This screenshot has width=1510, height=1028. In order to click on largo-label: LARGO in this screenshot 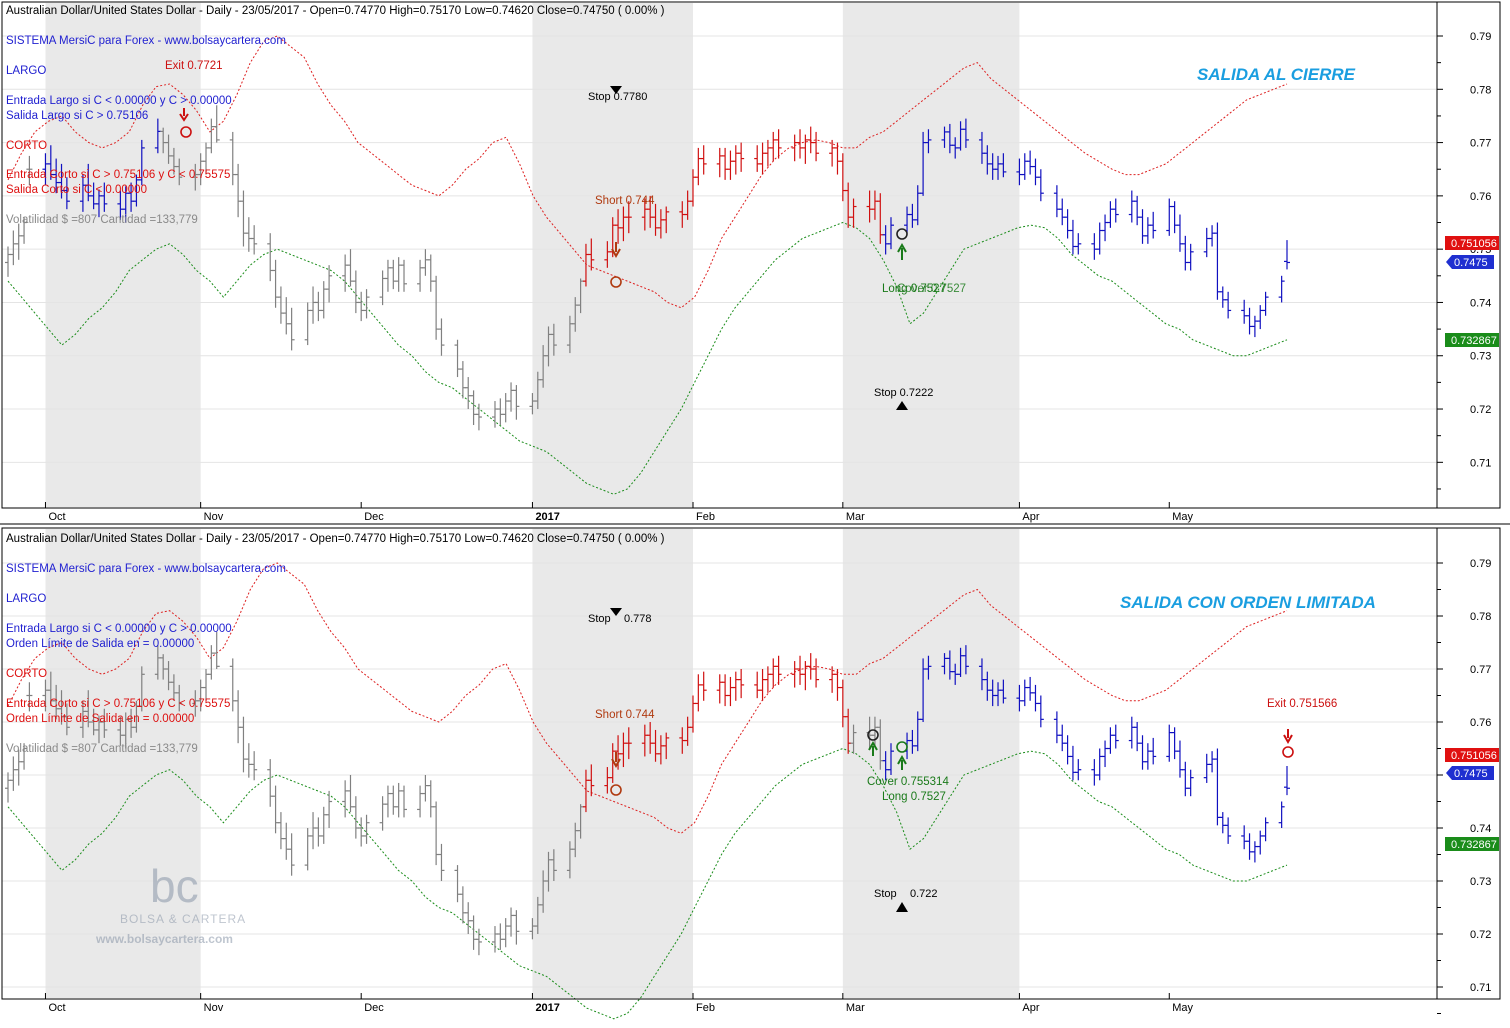, I will do `click(26, 599)`.